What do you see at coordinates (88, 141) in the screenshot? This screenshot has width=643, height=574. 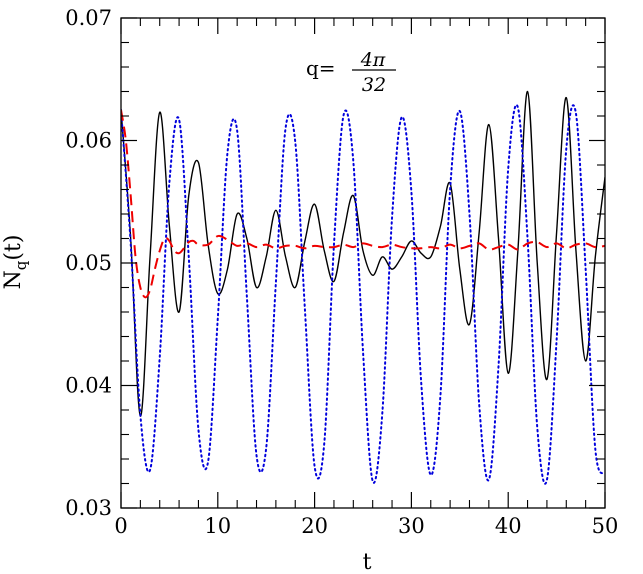 I see `y-tick-label: 0.06` at bounding box center [88, 141].